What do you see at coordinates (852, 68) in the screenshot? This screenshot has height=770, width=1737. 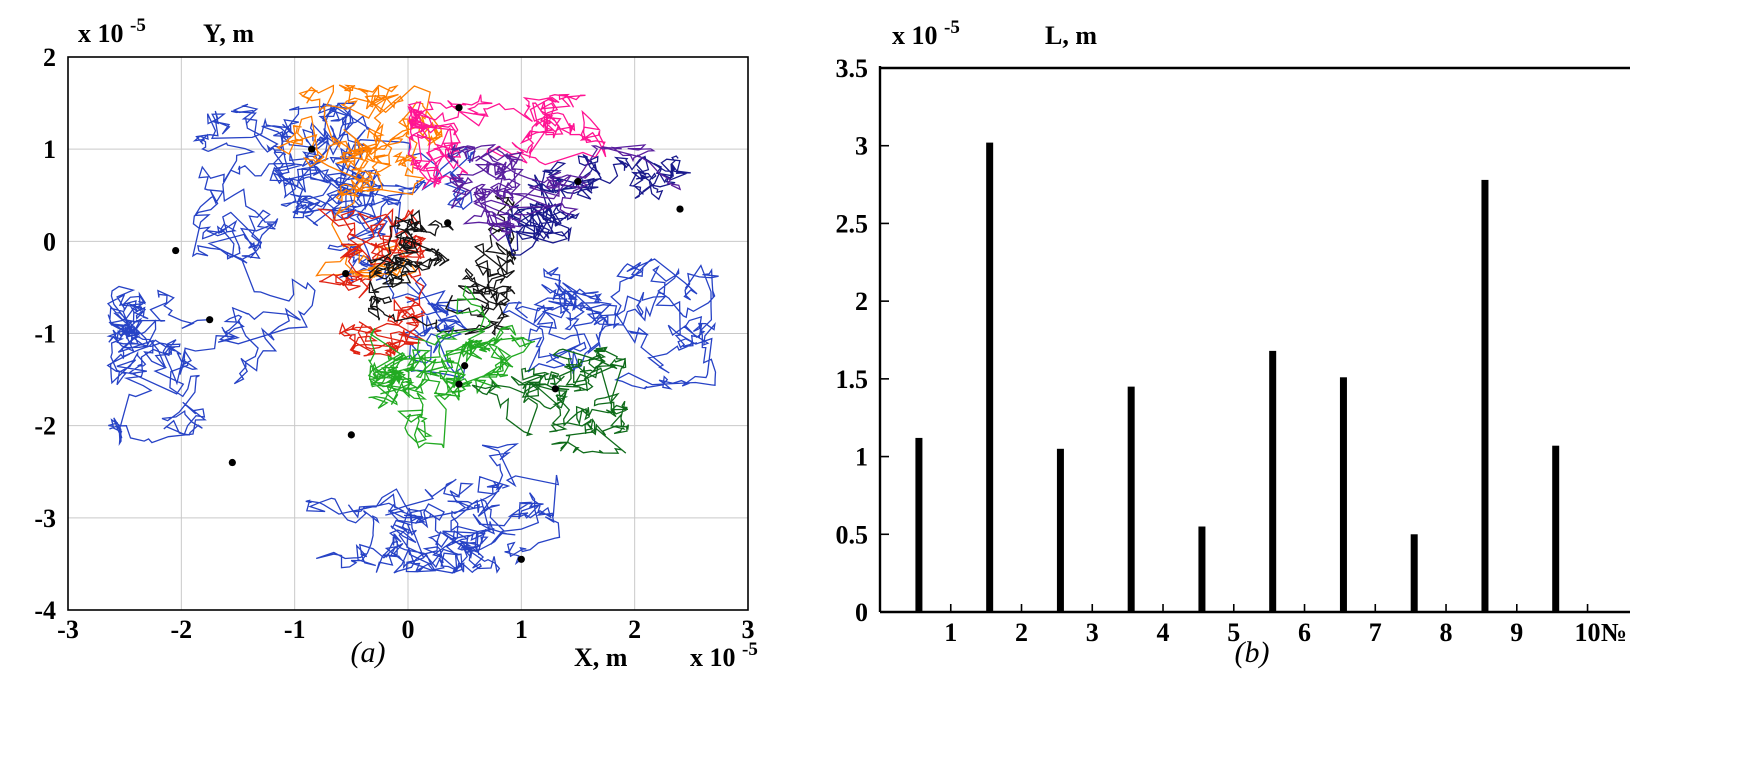 I see `y-tick-label: 3.5` at bounding box center [852, 68].